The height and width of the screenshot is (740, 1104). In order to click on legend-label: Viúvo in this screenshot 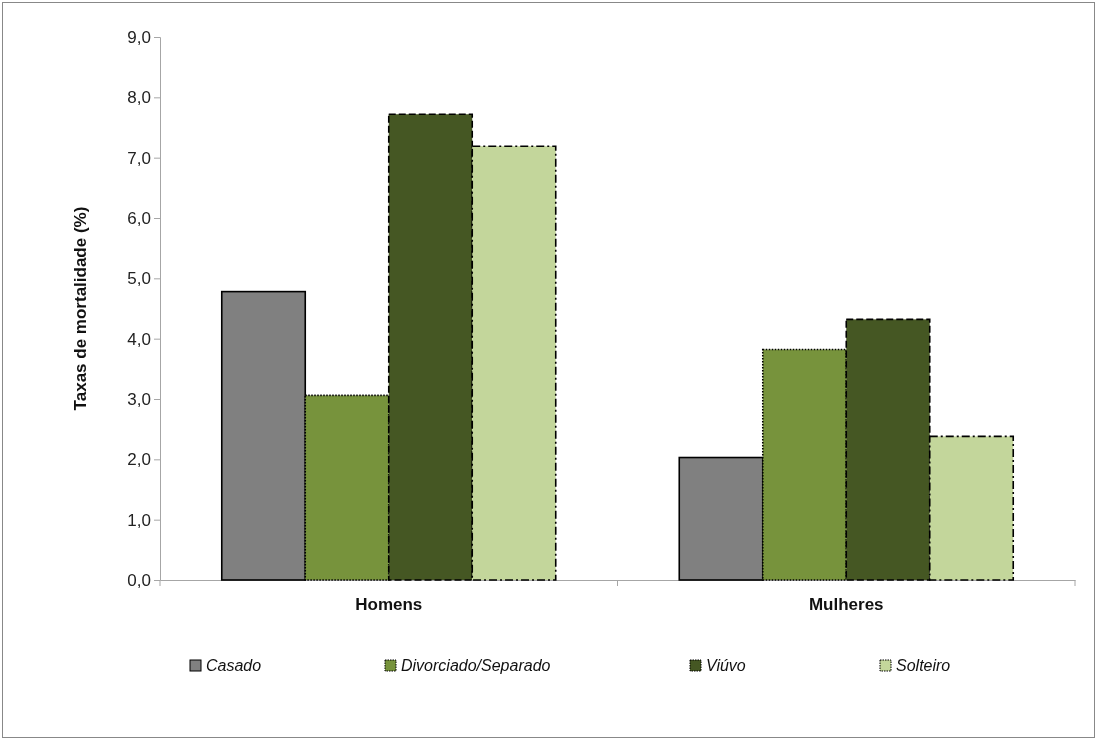, I will do `click(726, 665)`.